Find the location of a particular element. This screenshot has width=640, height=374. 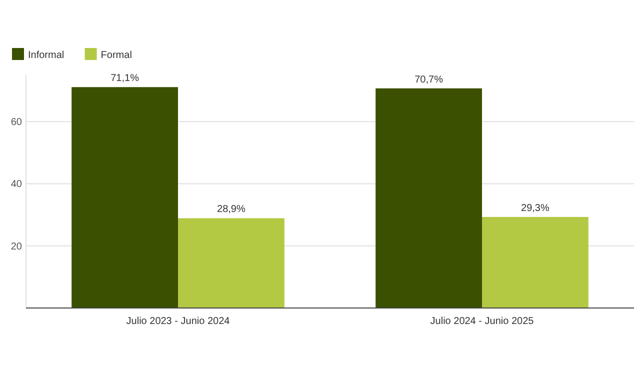

data-label: 28,9% is located at coordinates (231, 210).